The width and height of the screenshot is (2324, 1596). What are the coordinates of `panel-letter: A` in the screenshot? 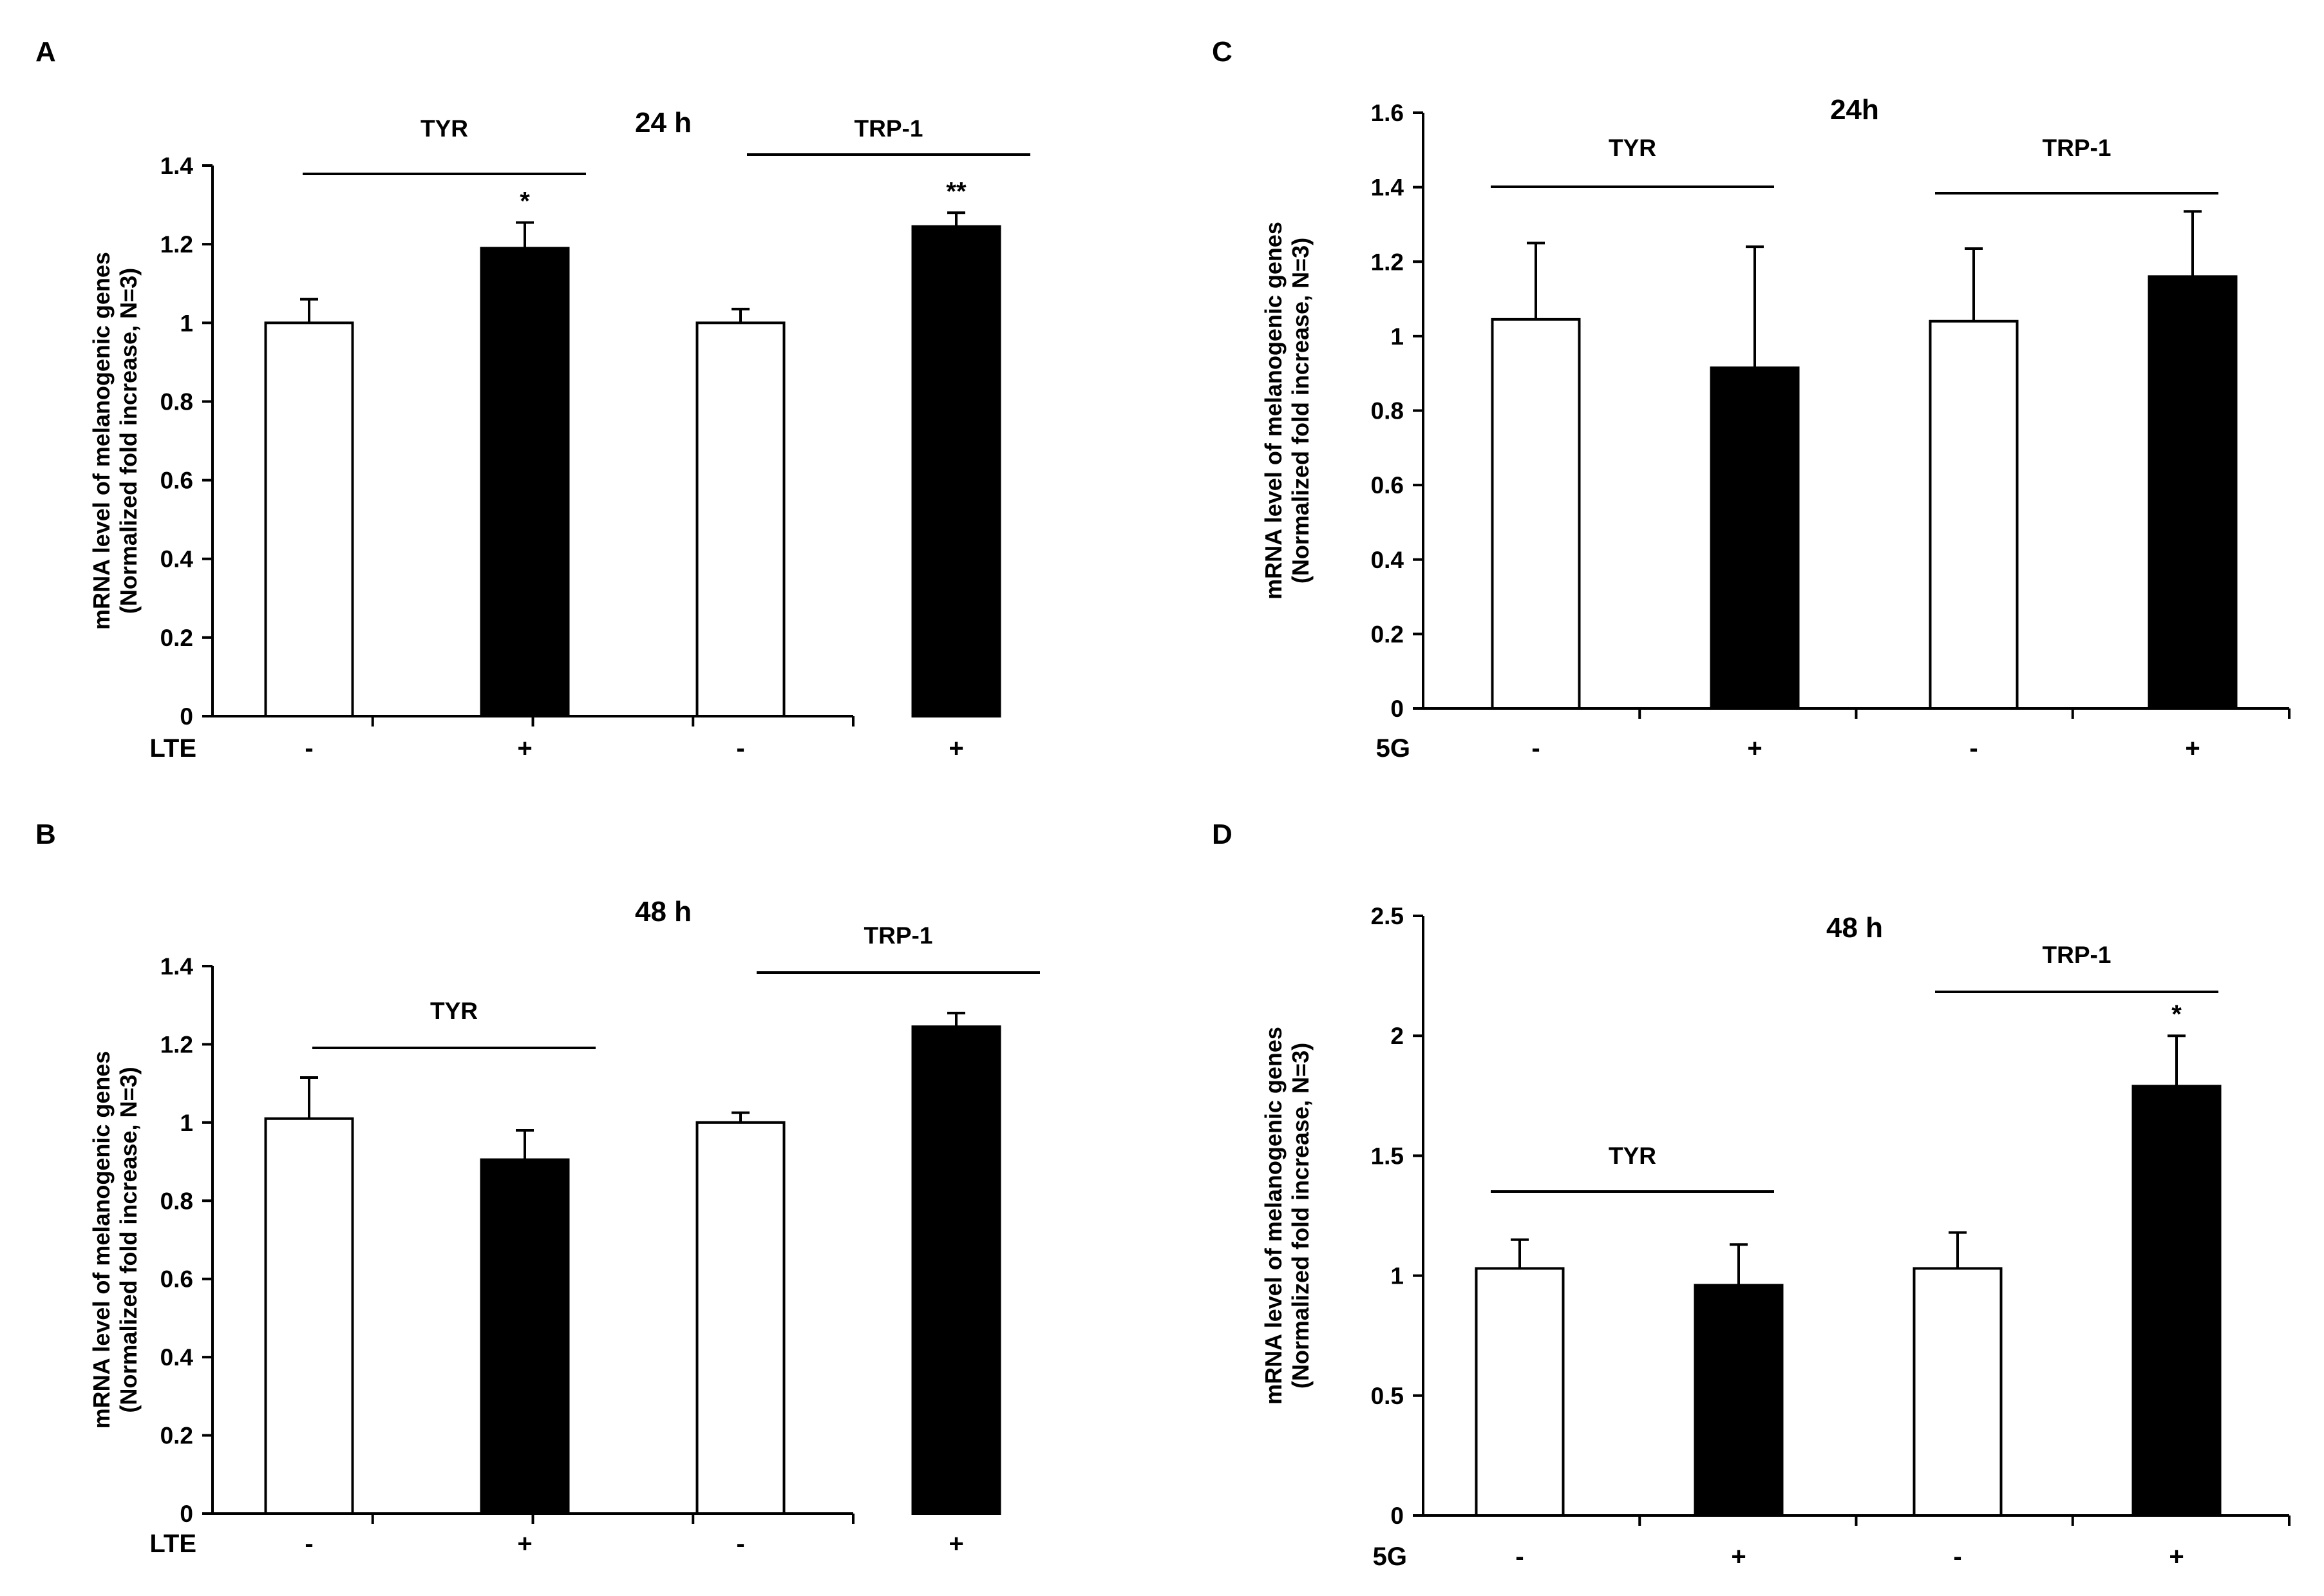 It's located at (45, 52).